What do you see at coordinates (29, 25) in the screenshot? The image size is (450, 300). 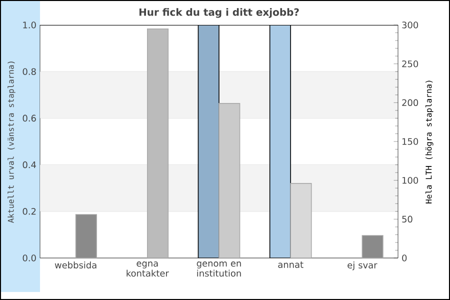 I see `y-tick-label: 1.0` at bounding box center [29, 25].